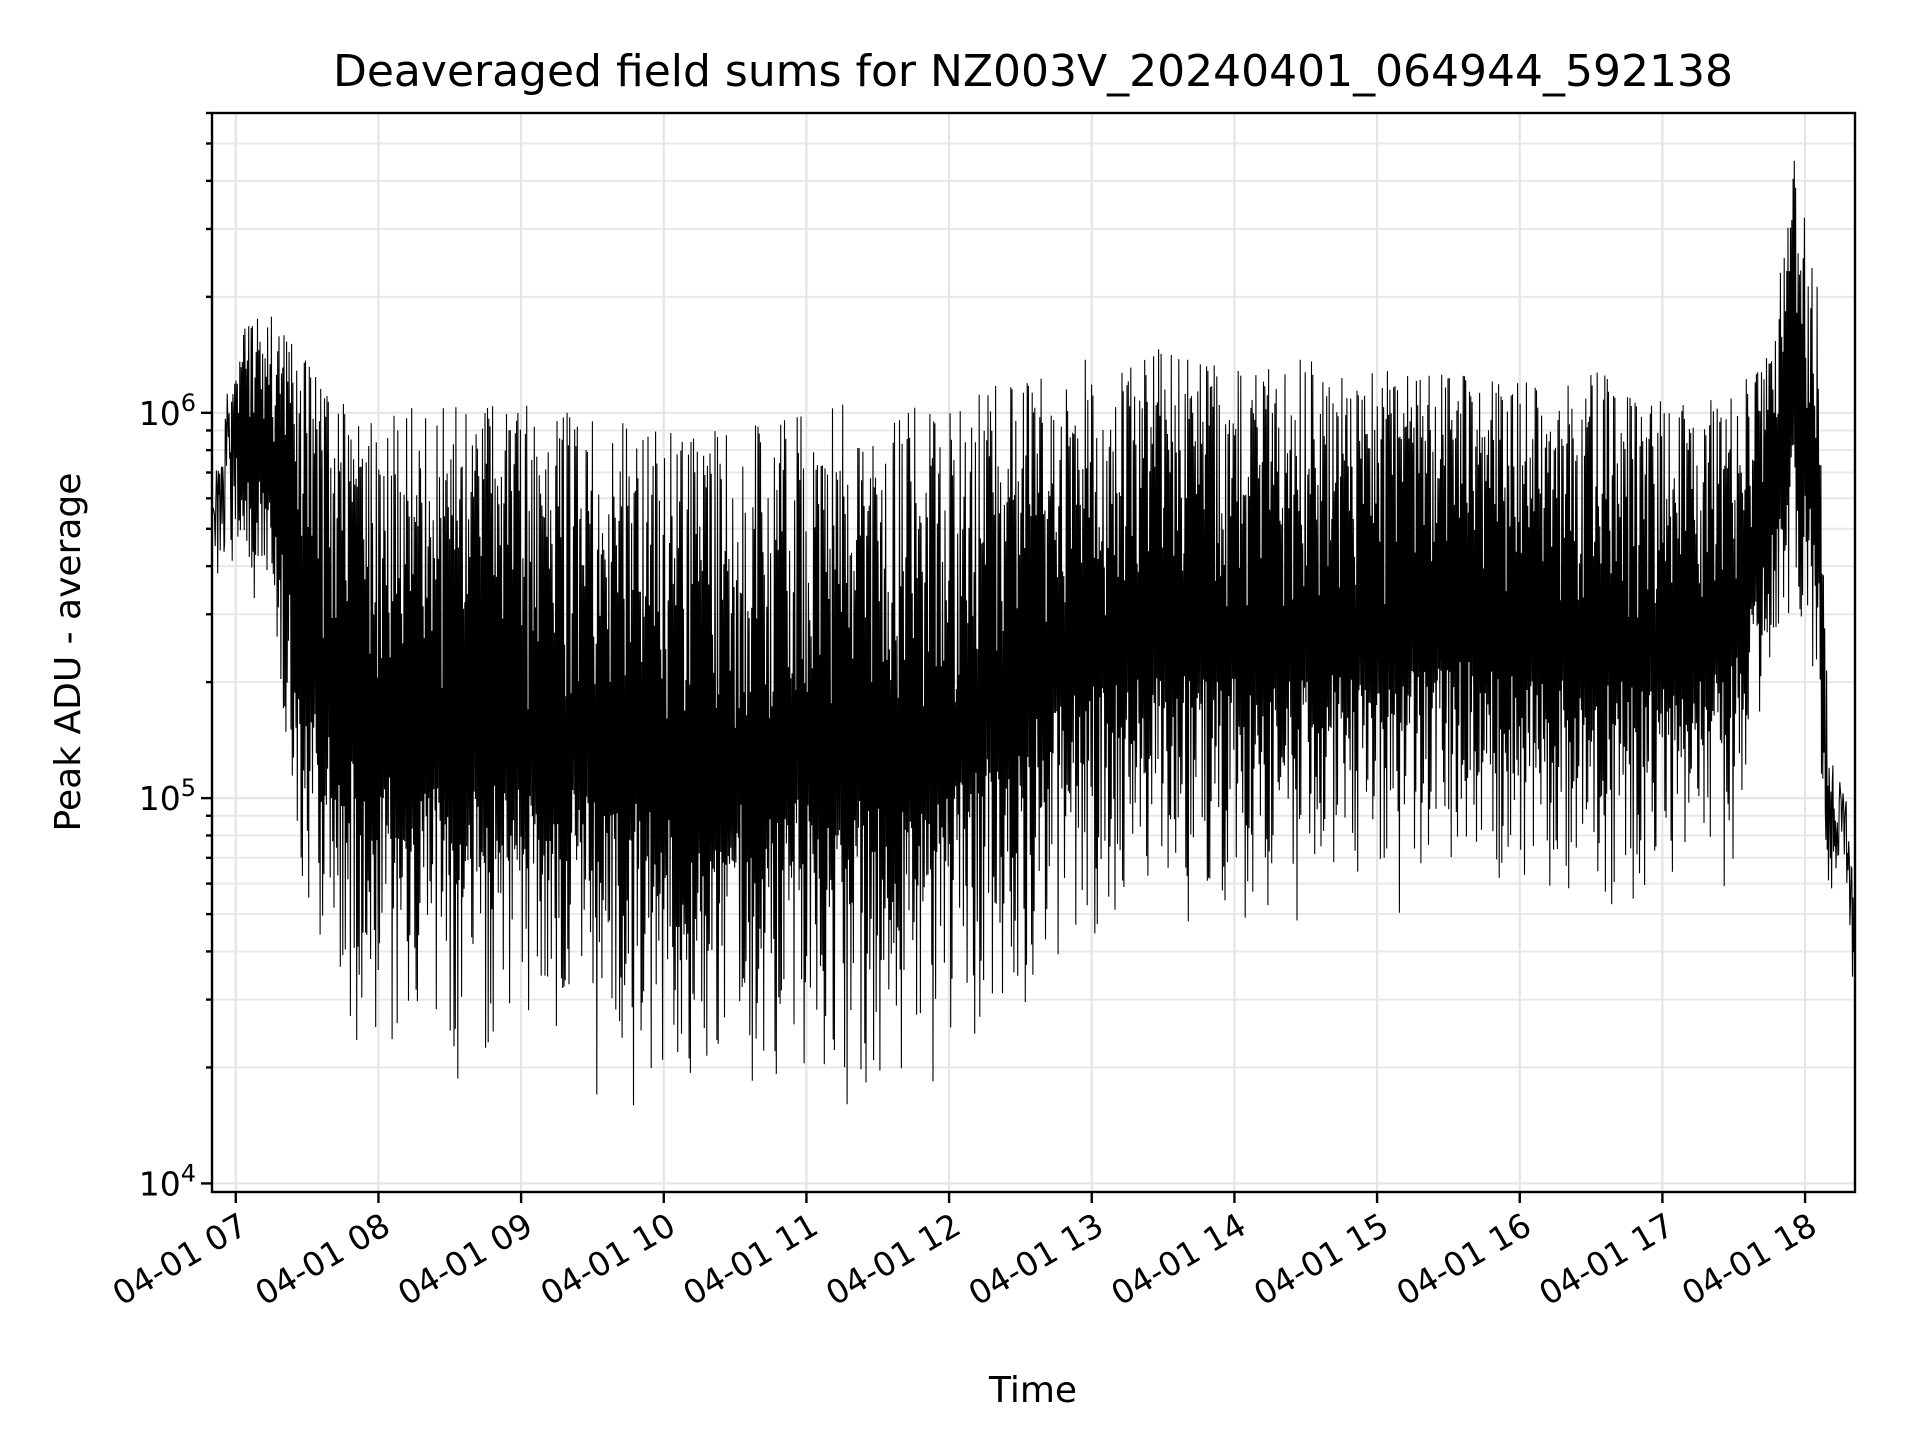 This screenshot has width=1920, height=1440. What do you see at coordinates (167, 1181) in the screenshot?
I see `y-tick-label: 10⁴` at bounding box center [167, 1181].